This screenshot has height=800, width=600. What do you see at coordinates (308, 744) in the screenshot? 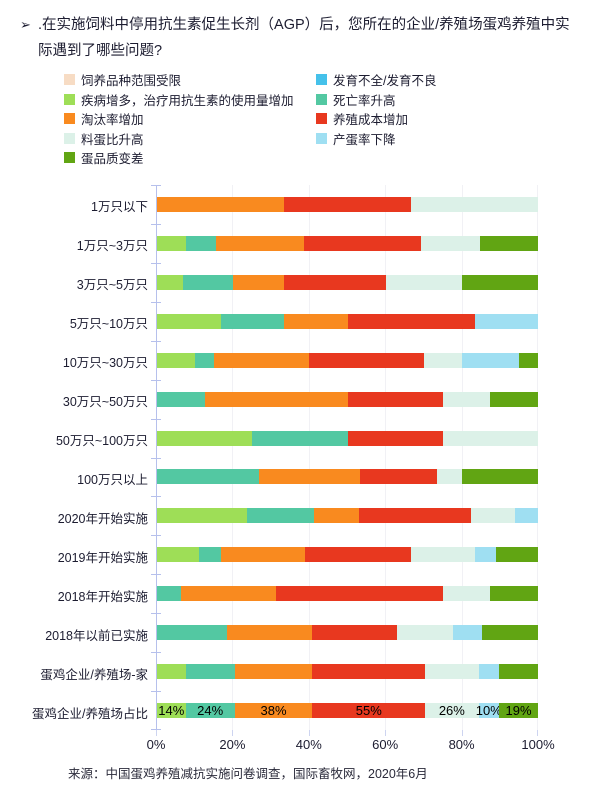
I see `x-axis-label: 40%` at bounding box center [308, 744].